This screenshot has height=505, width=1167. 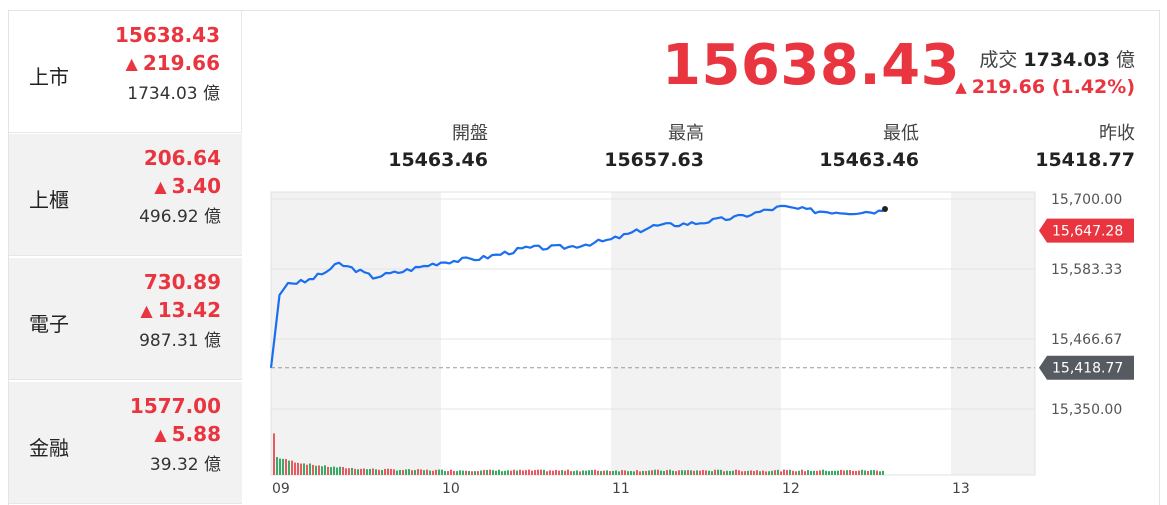 I want to click on current-price-badge, so click(x=1086, y=230).